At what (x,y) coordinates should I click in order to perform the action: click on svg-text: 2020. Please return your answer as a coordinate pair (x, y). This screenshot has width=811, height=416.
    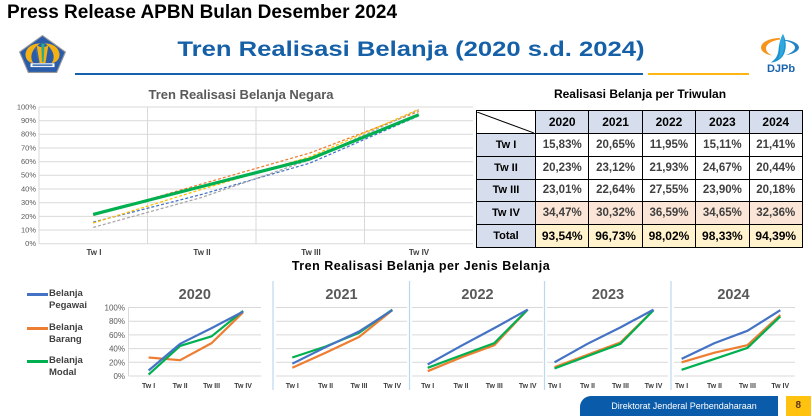
    Looking at the image, I should click on (195, 295).